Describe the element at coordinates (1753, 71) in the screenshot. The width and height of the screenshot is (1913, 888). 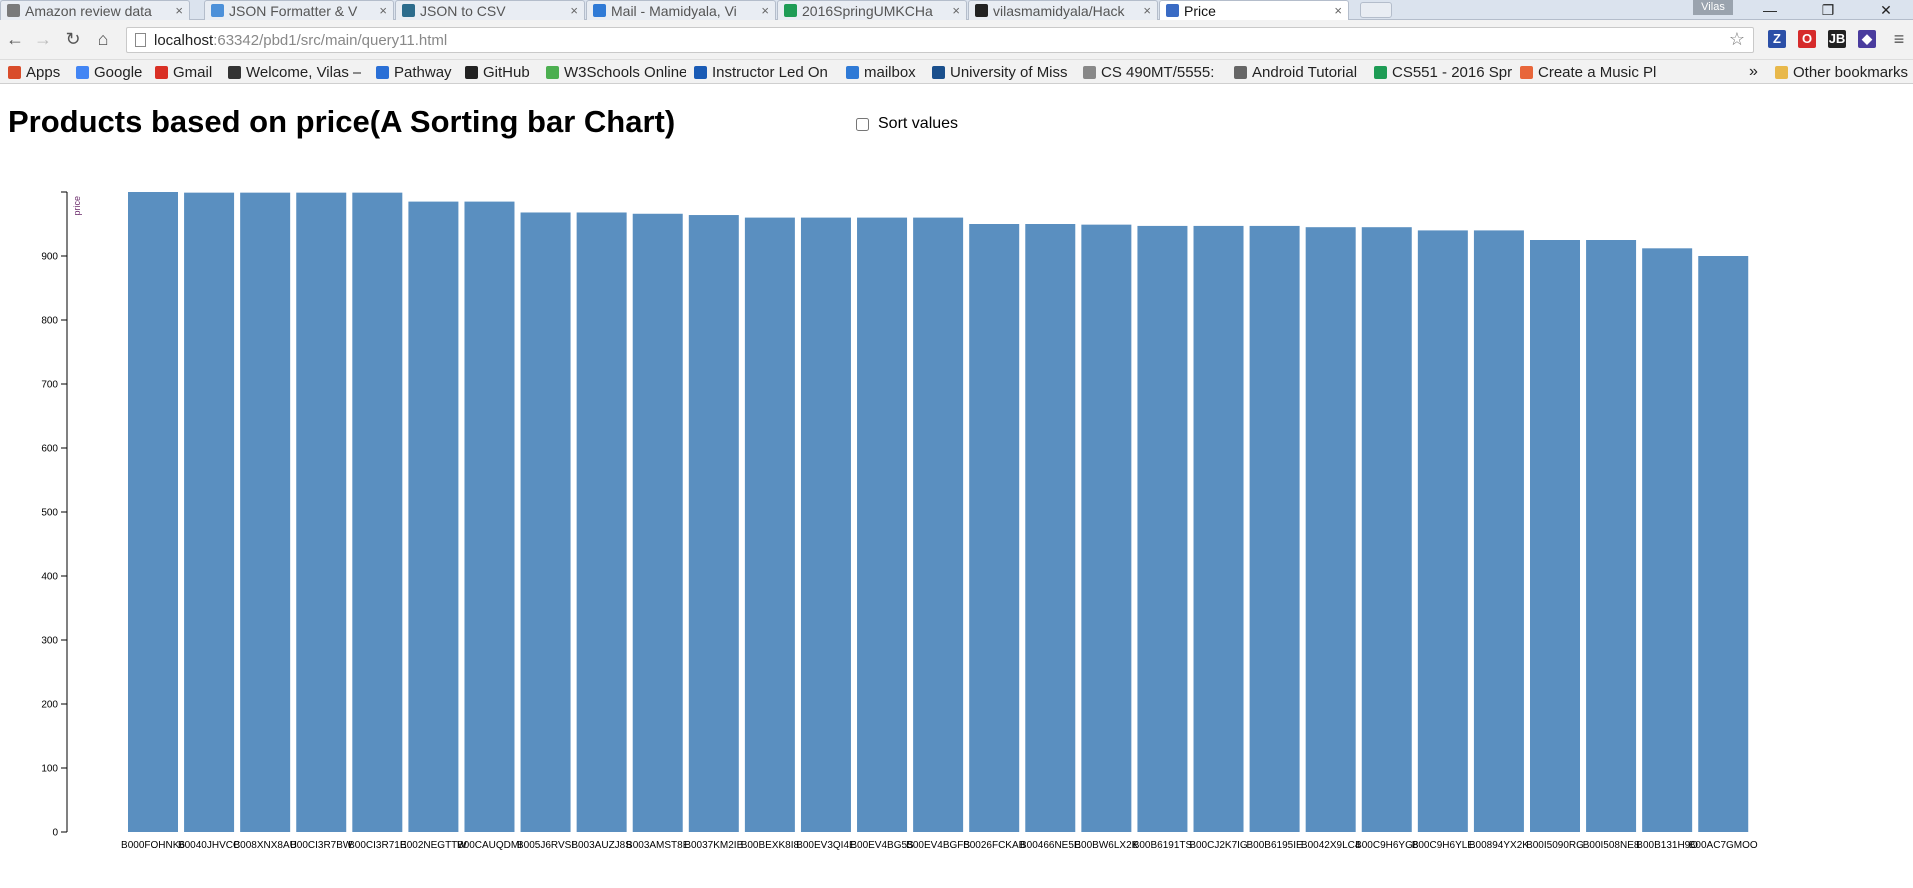
I see `bookmarks-overflow-icon: »` at that location.